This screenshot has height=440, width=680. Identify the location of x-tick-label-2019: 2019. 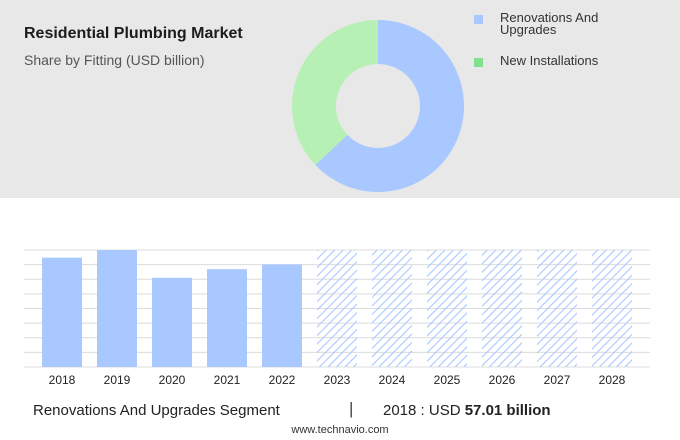
(117, 380).